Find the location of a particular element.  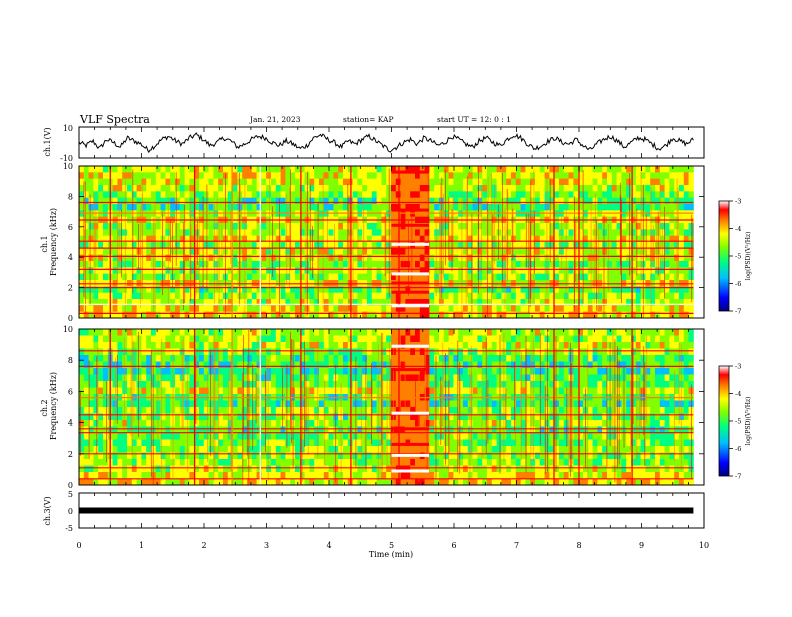

ch1-spec-burst-line is located at coordinates (411, 210).